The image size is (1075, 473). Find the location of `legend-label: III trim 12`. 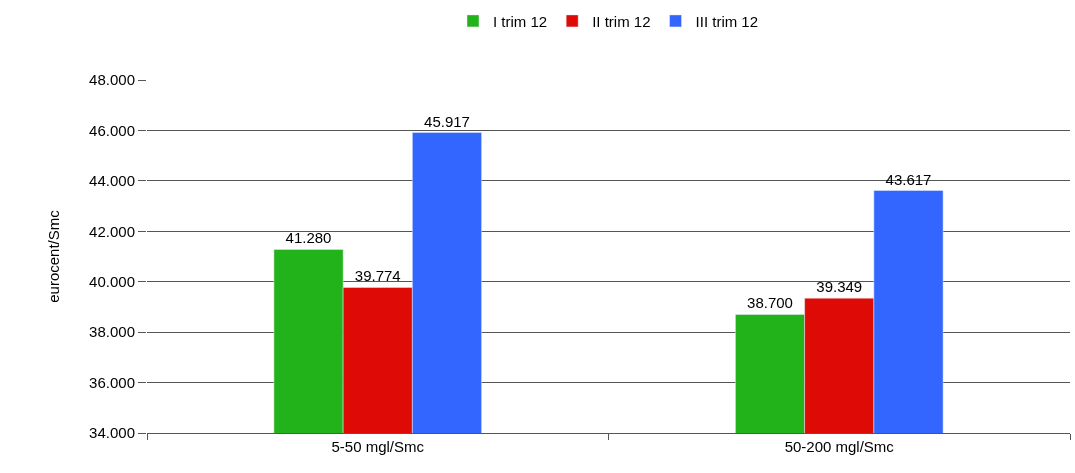

legend-label: III trim 12 is located at coordinates (727, 21).